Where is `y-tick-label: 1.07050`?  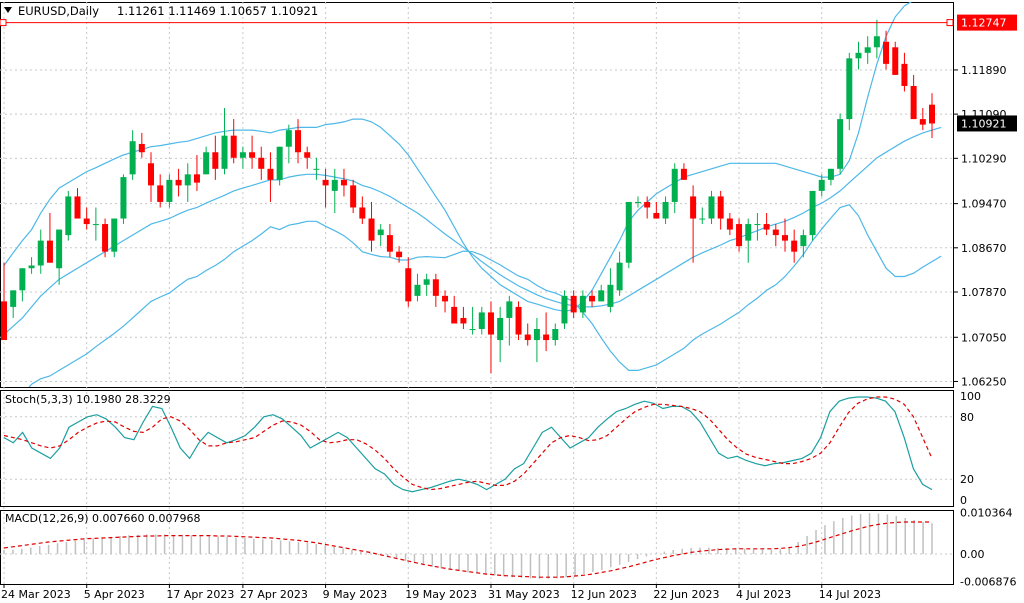 y-tick-label: 1.07050 is located at coordinates (984, 337).